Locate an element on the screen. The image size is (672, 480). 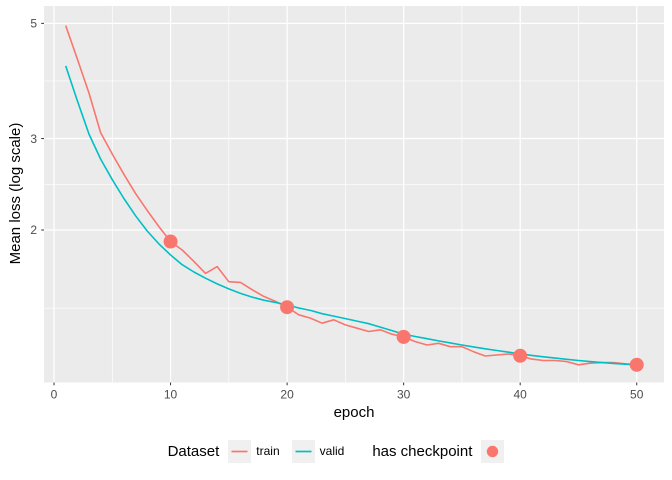
legend-item-train: train is located at coordinates (254, 451).